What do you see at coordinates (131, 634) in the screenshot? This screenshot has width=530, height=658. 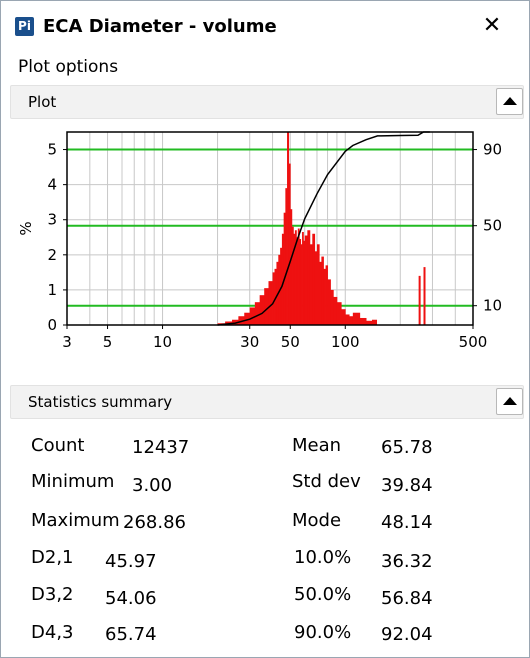 I see `stat-value-d43: 65.74` at bounding box center [131, 634].